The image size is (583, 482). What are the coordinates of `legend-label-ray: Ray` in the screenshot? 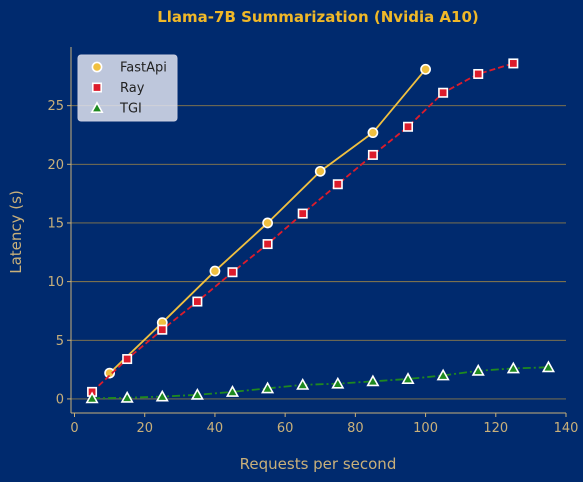 It's located at (132, 88).